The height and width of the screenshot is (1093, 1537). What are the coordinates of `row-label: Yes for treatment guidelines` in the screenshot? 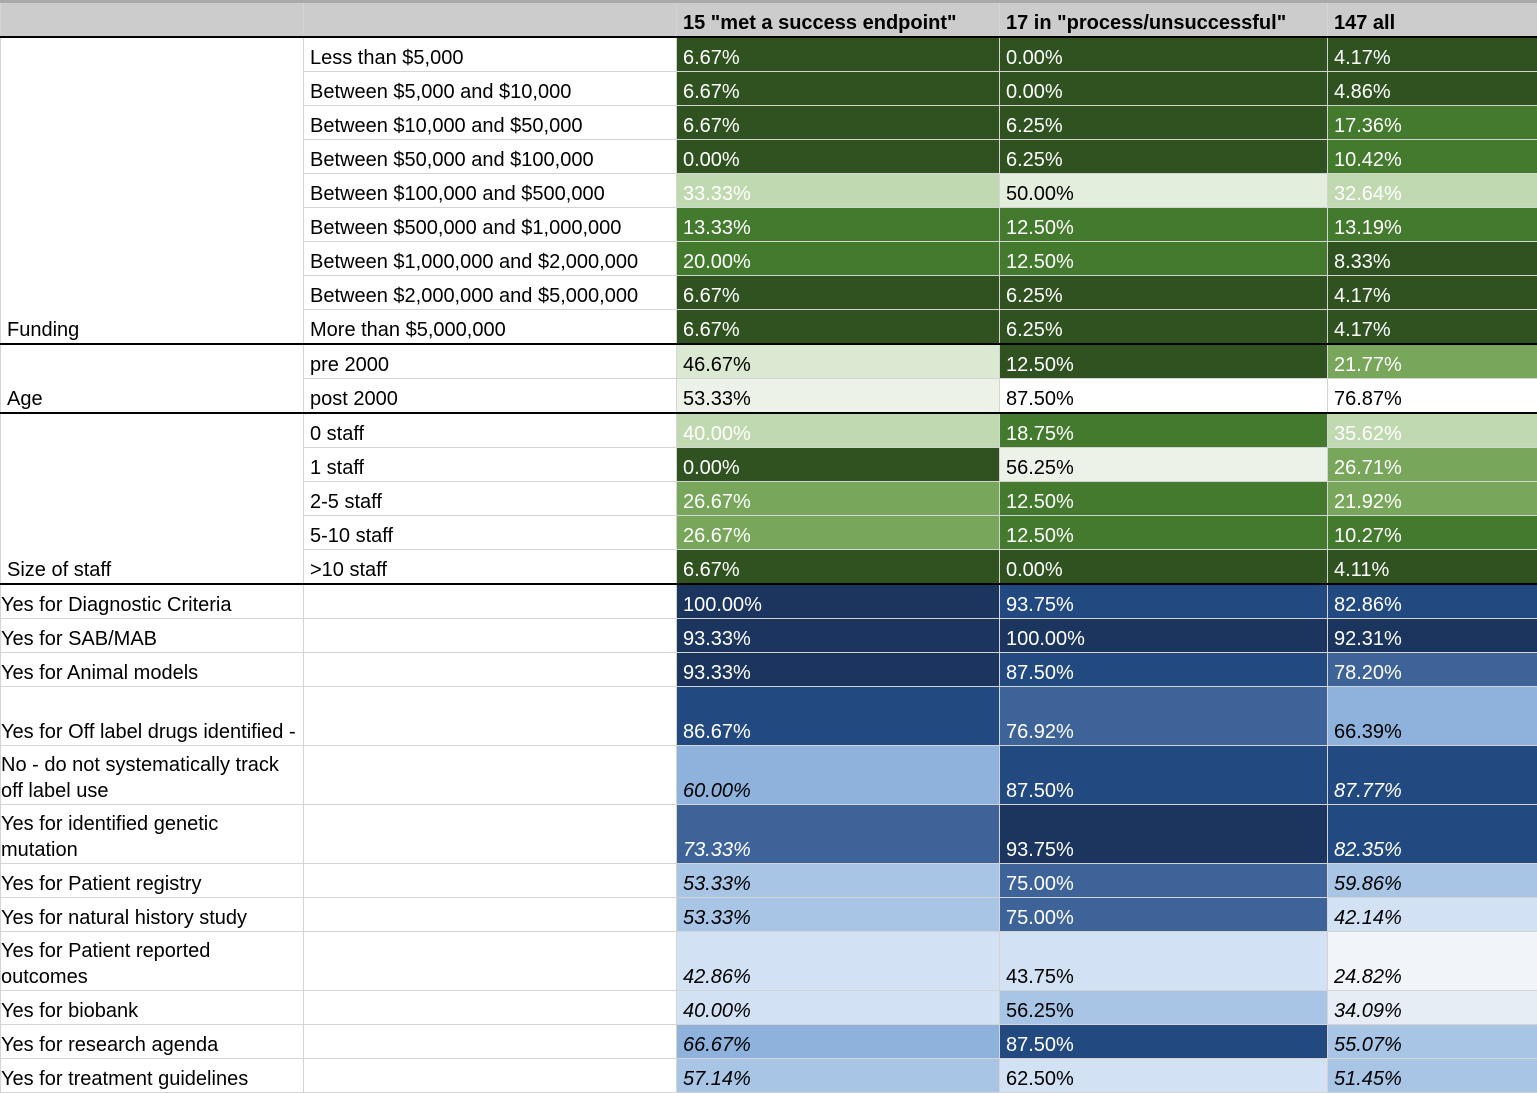 It's located at (152, 1076).